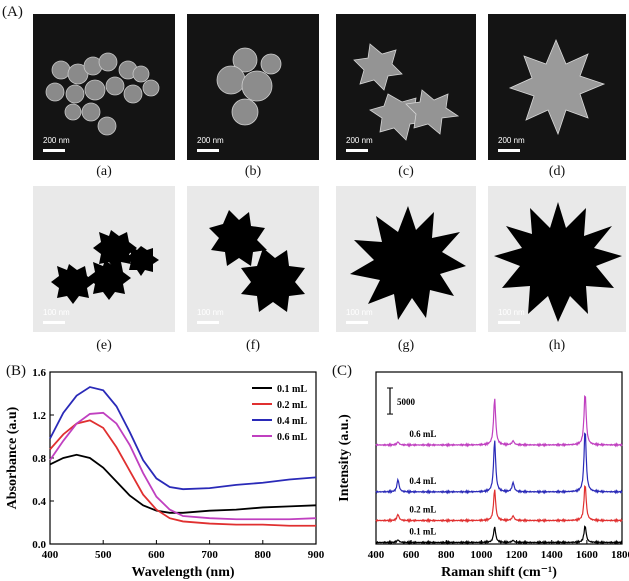 This screenshot has width=629, height=581. What do you see at coordinates (292, 437) in the screenshot?
I see `legend-label: 0.6 mL` at bounding box center [292, 437].